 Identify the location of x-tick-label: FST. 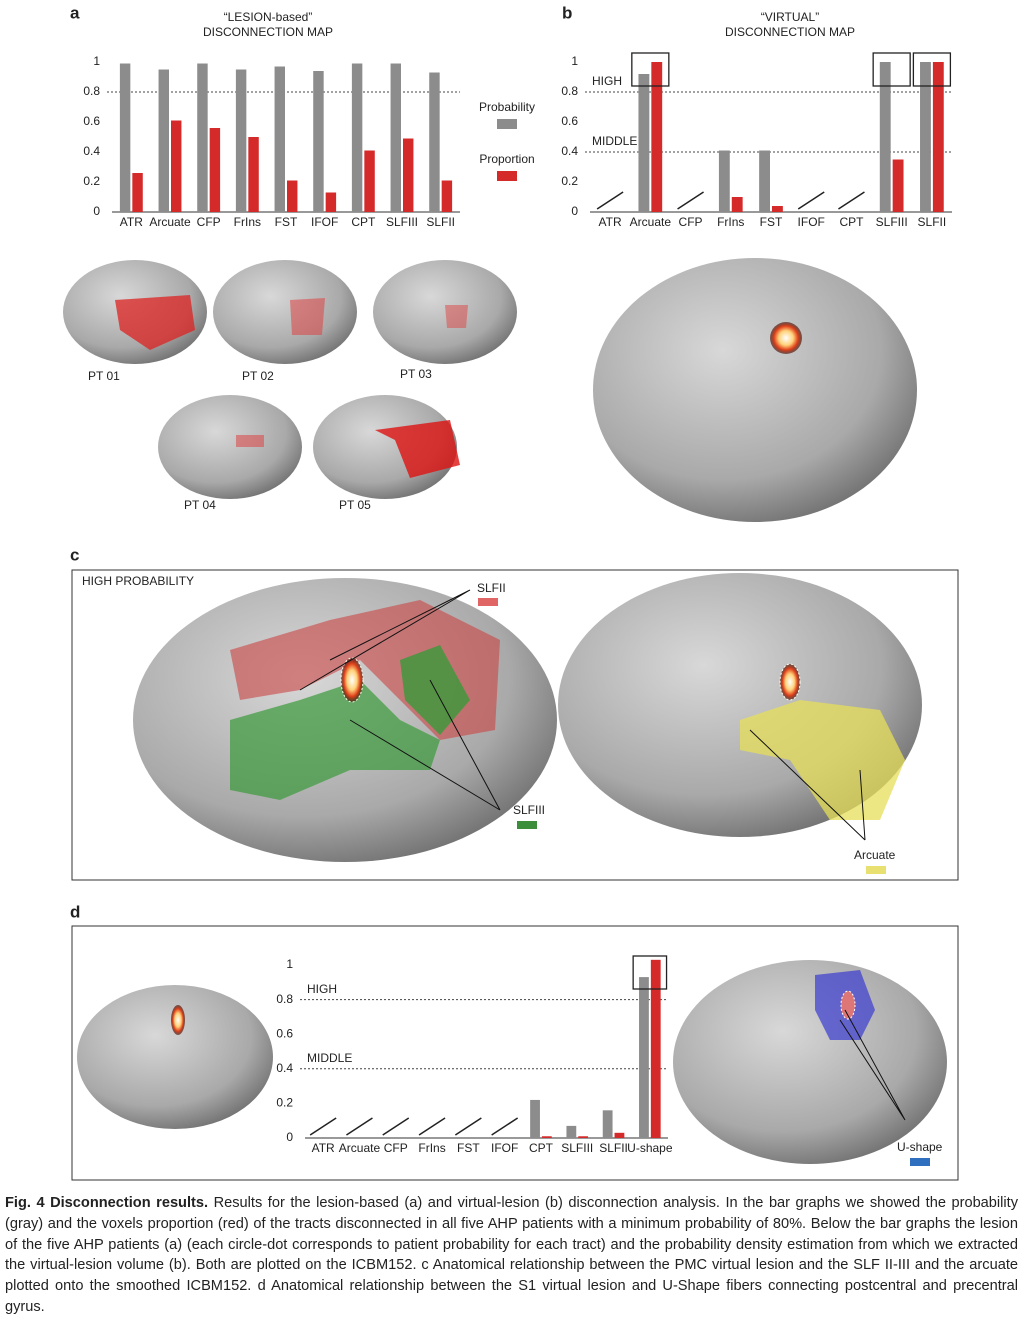
(286, 222).